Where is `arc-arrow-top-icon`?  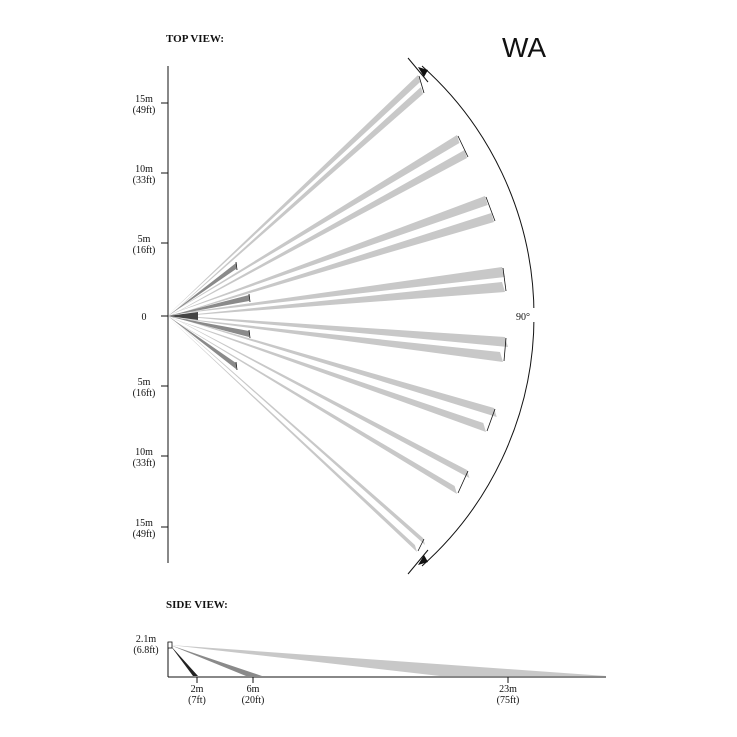 arc-arrow-top-icon is located at coordinates (423, 72).